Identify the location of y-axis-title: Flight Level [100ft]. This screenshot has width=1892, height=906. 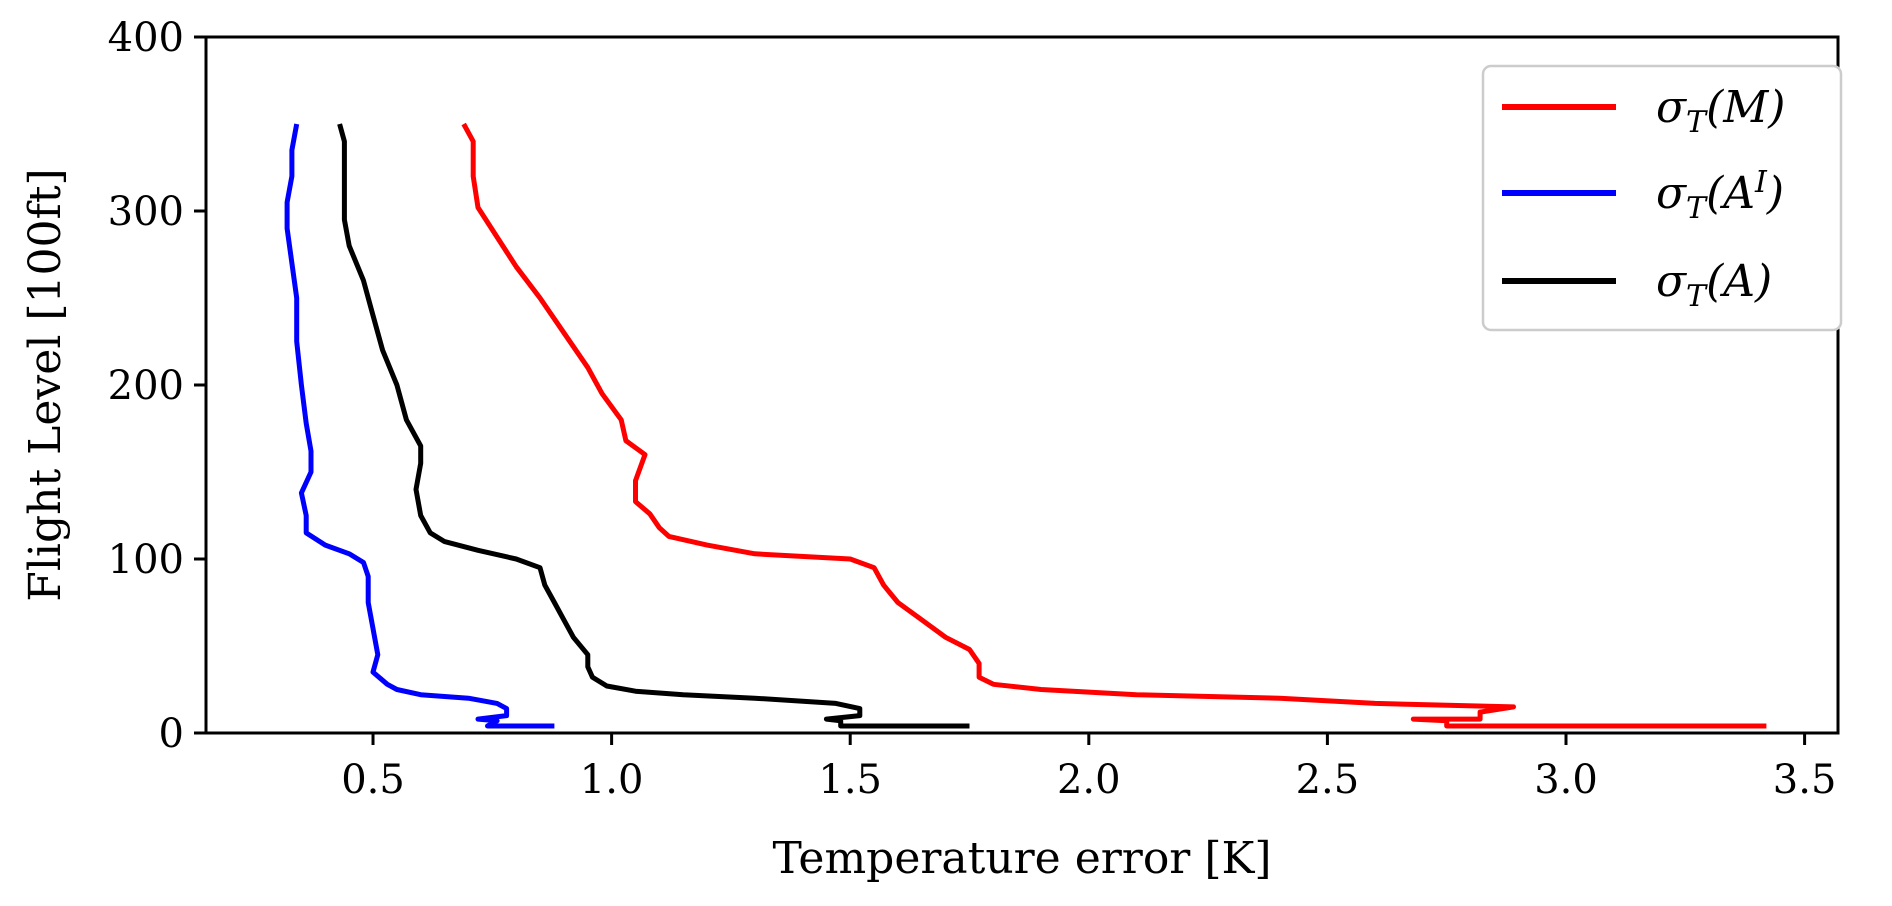
(45, 384).